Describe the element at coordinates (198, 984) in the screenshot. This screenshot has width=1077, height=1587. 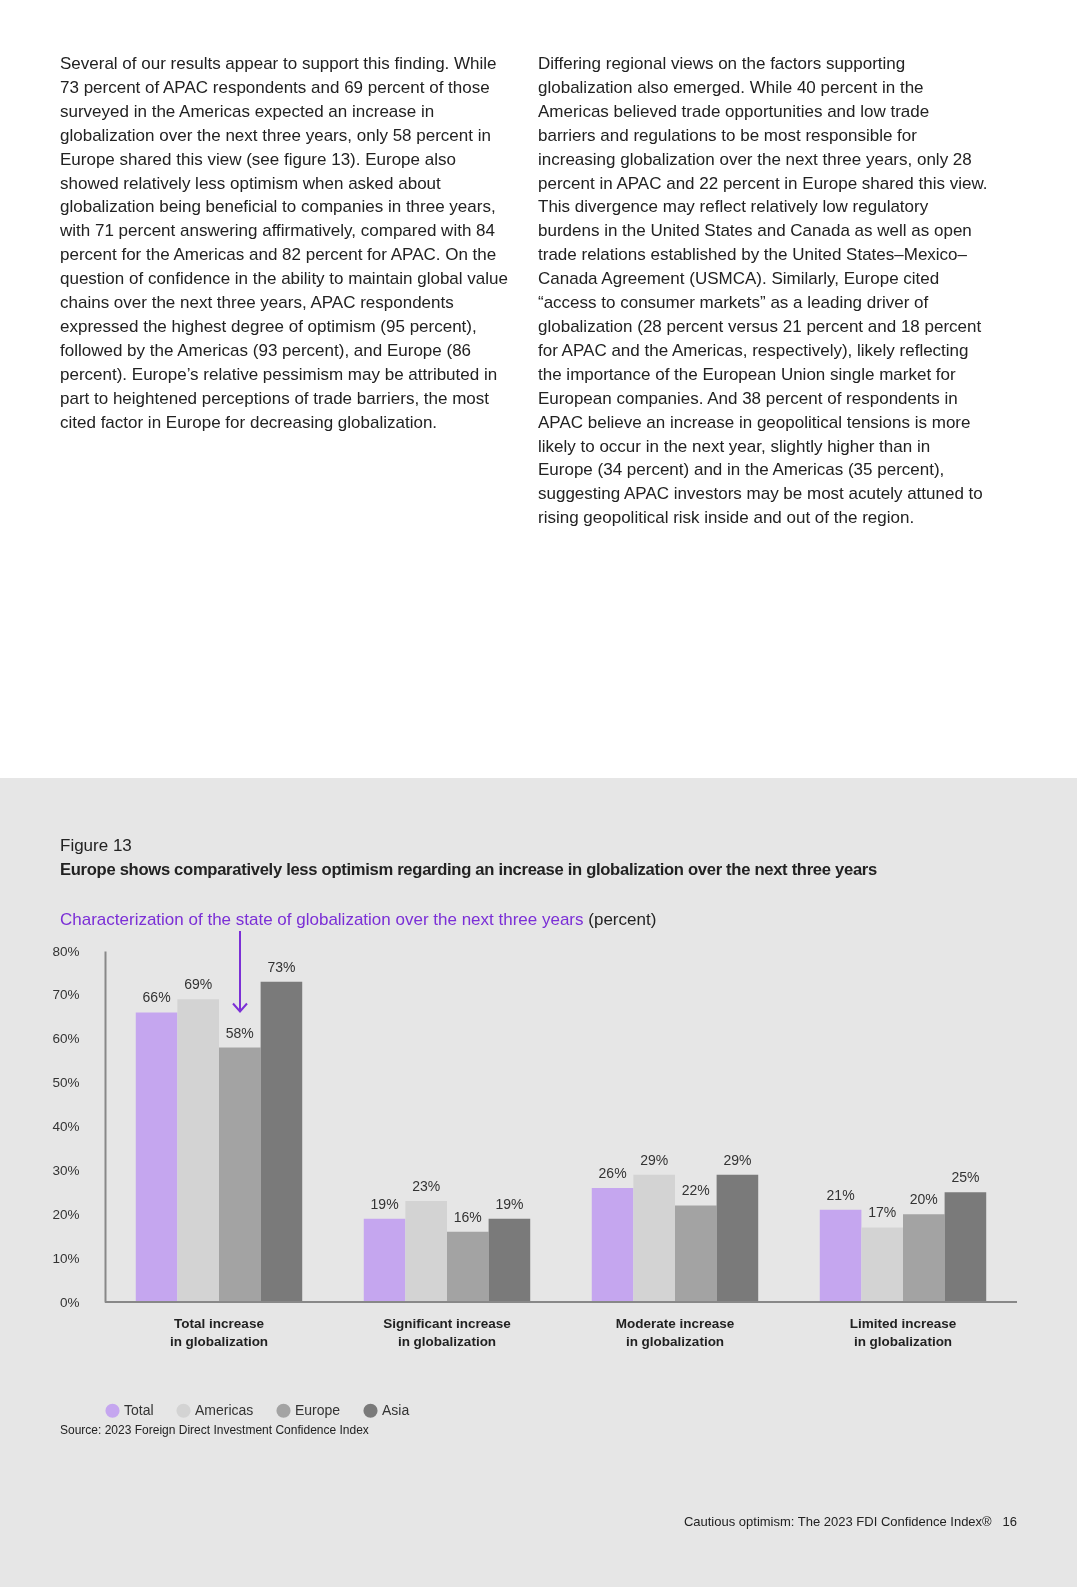
I see `data-label: 69%` at that location.